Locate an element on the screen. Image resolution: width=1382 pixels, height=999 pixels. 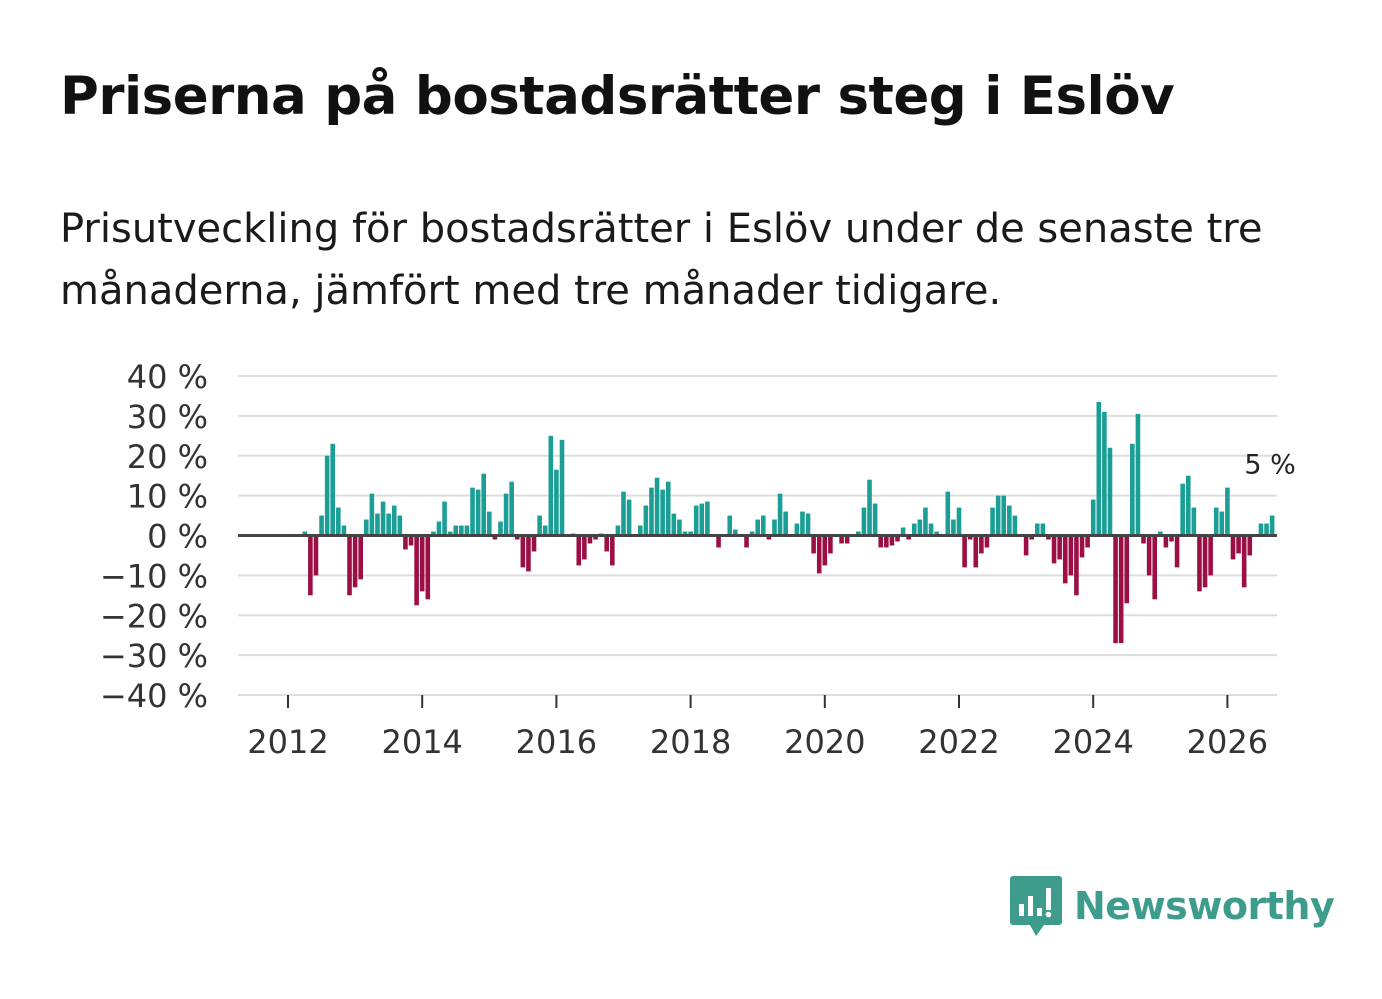
y-tick-label: 0 % is located at coordinates (177, 537).